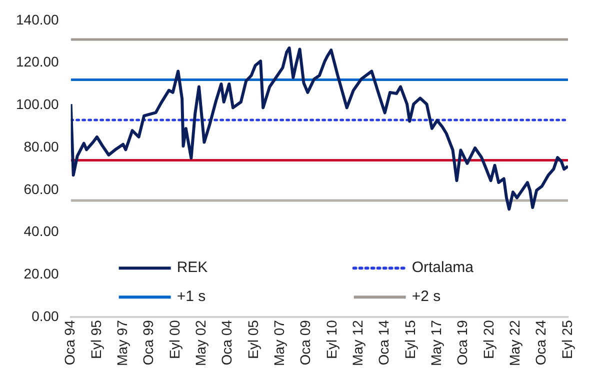  What do you see at coordinates (462, 343) in the screenshot?
I see `x-tick-label: Oca 19` at bounding box center [462, 343].